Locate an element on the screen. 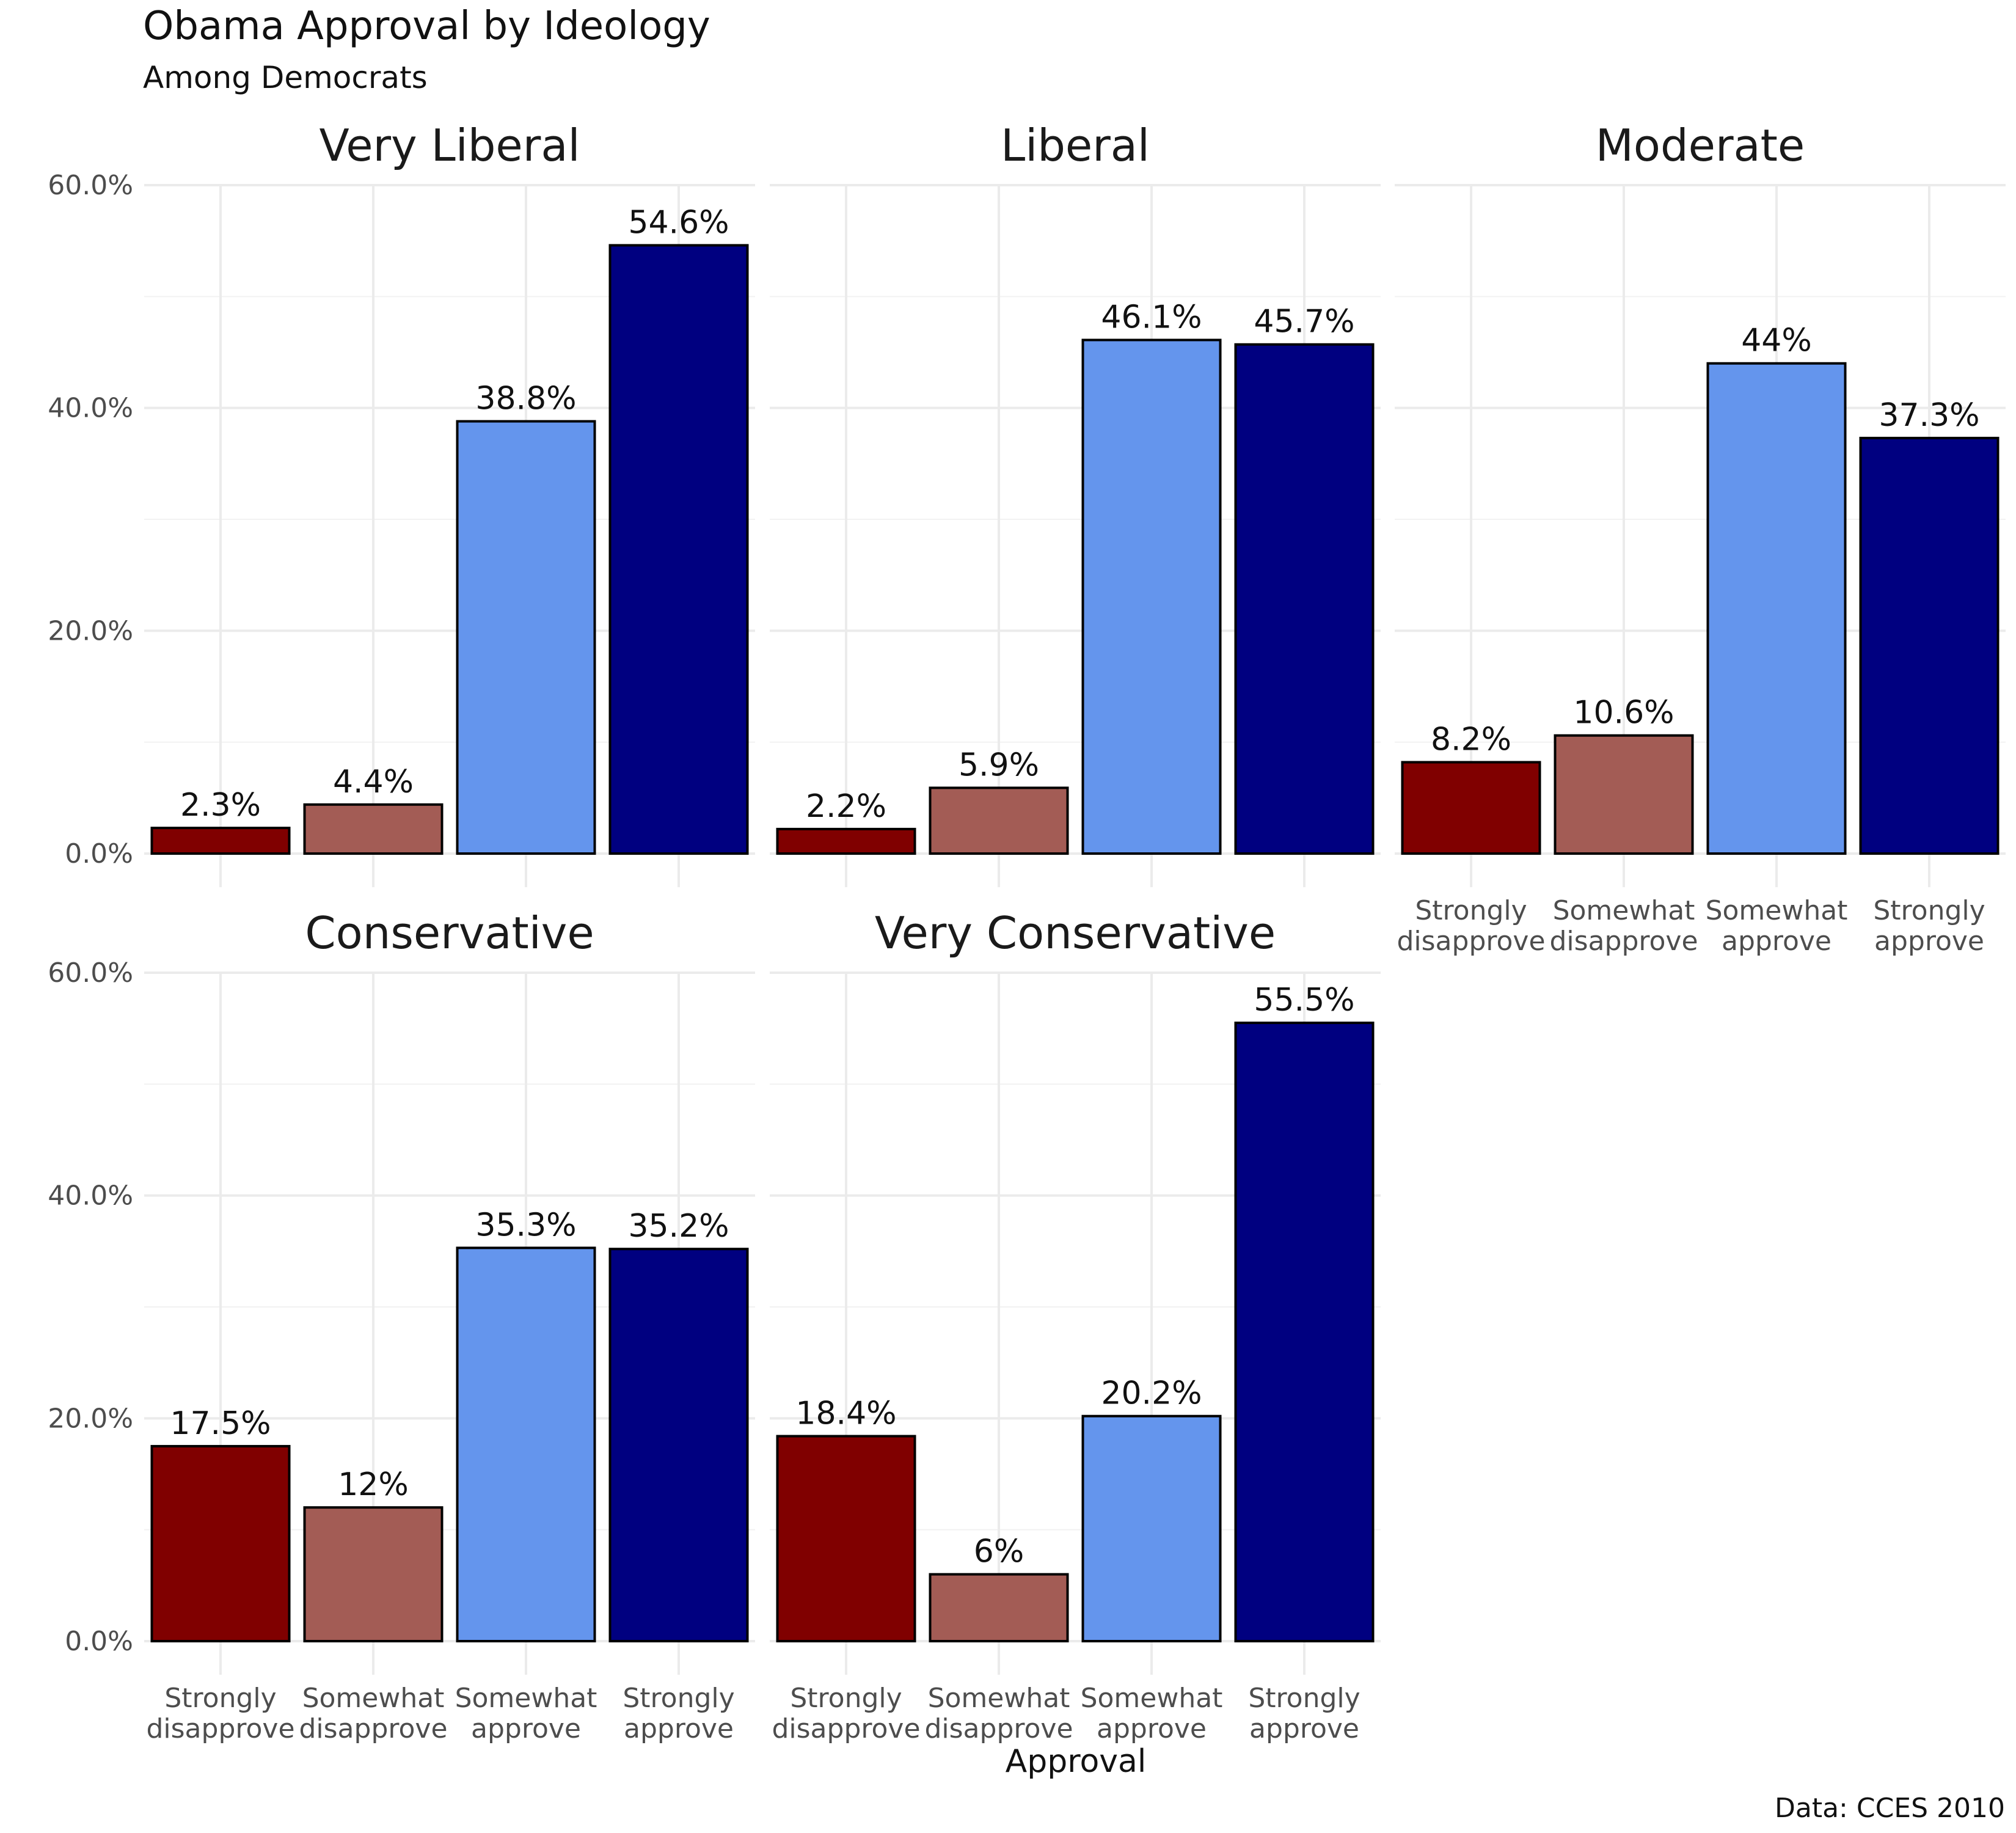 The width and height of the screenshot is (2016, 1833). bar-value-label: 55.5% is located at coordinates (1304, 1000).